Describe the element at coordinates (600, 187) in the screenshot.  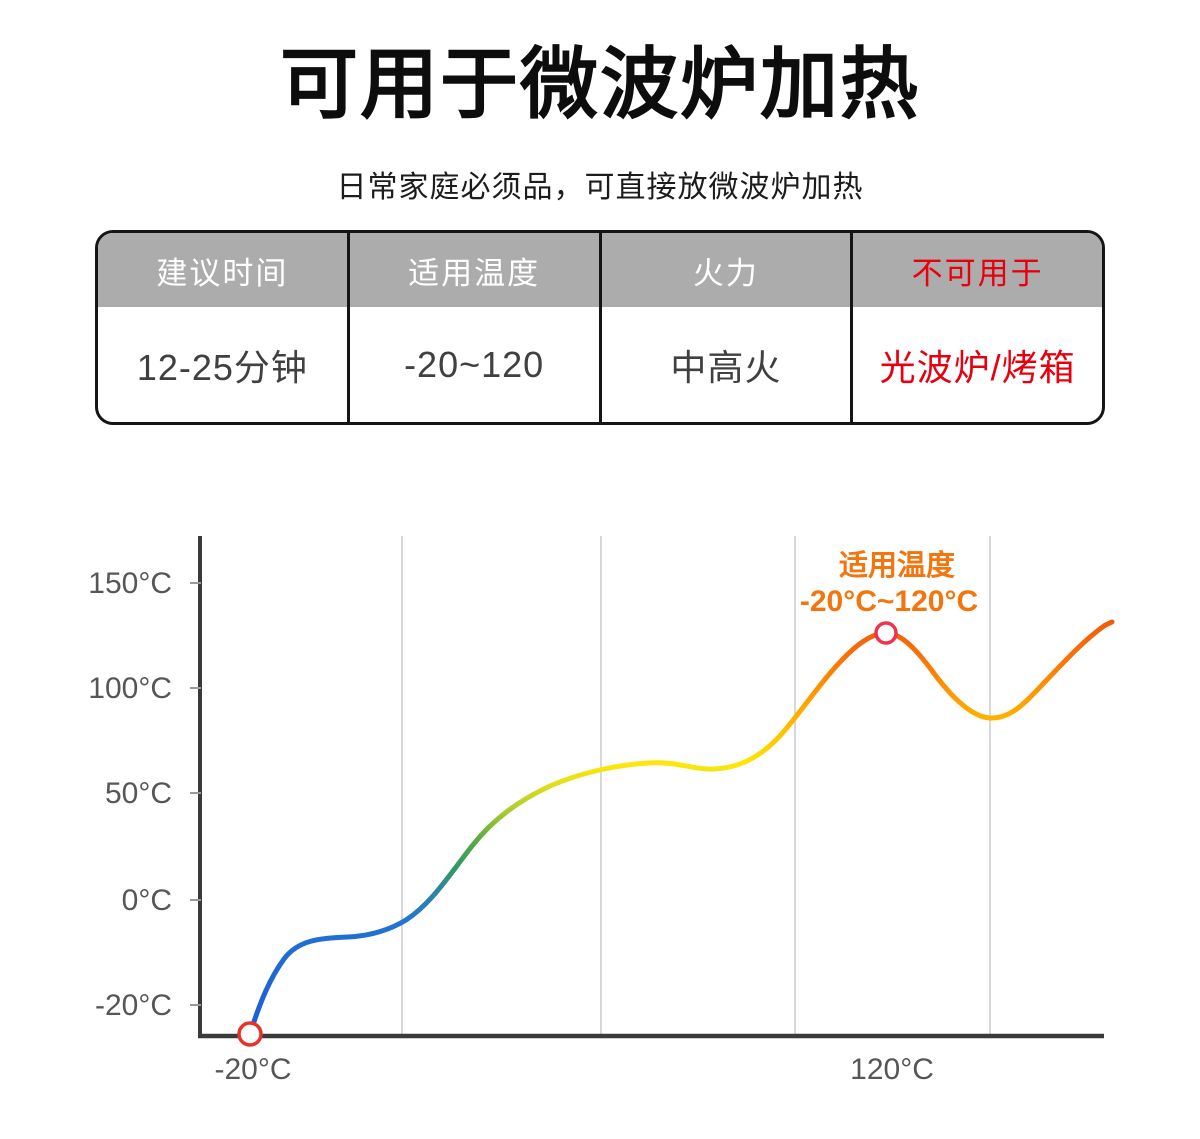
I see `page-subtitle: 日常家庭必须品，可直接放微波炉加热` at that location.